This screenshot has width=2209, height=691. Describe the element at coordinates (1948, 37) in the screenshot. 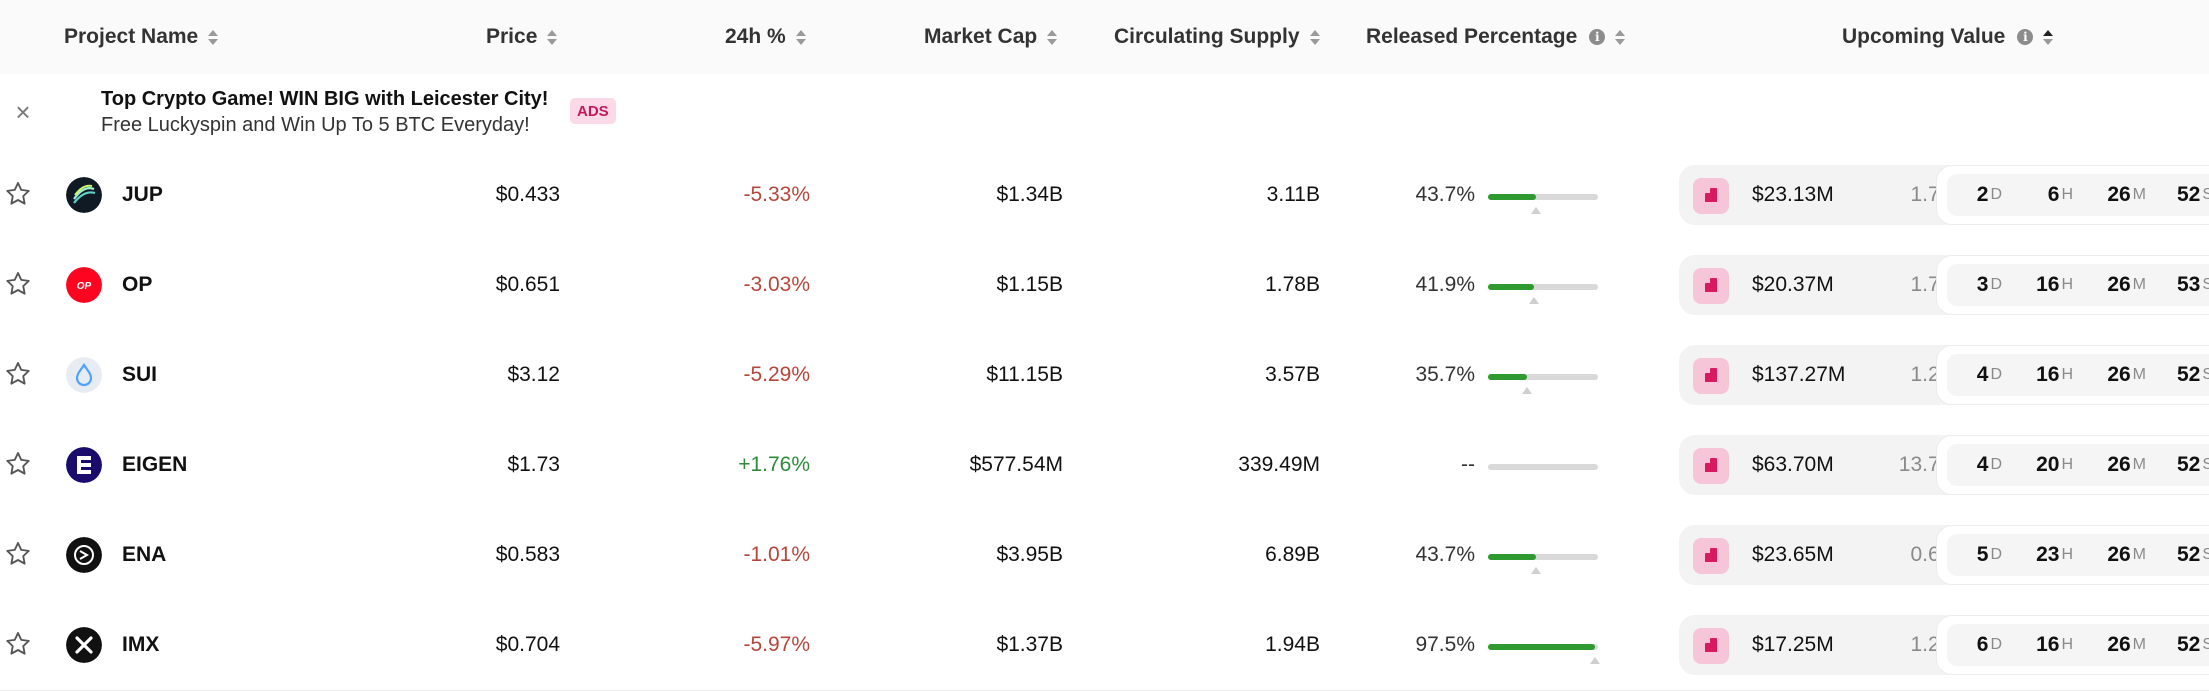

I see `column-upcoming-value: Upcoming Value i` at that location.